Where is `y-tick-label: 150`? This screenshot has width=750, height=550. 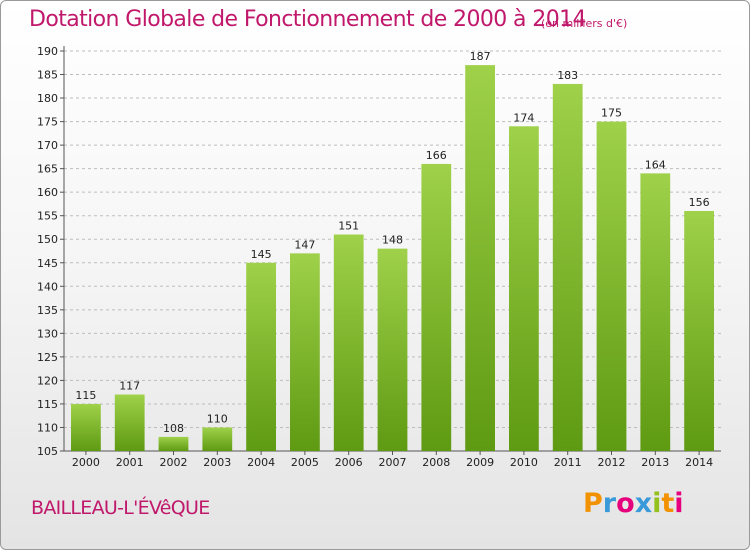 y-tick-label: 150 is located at coordinates (47, 239).